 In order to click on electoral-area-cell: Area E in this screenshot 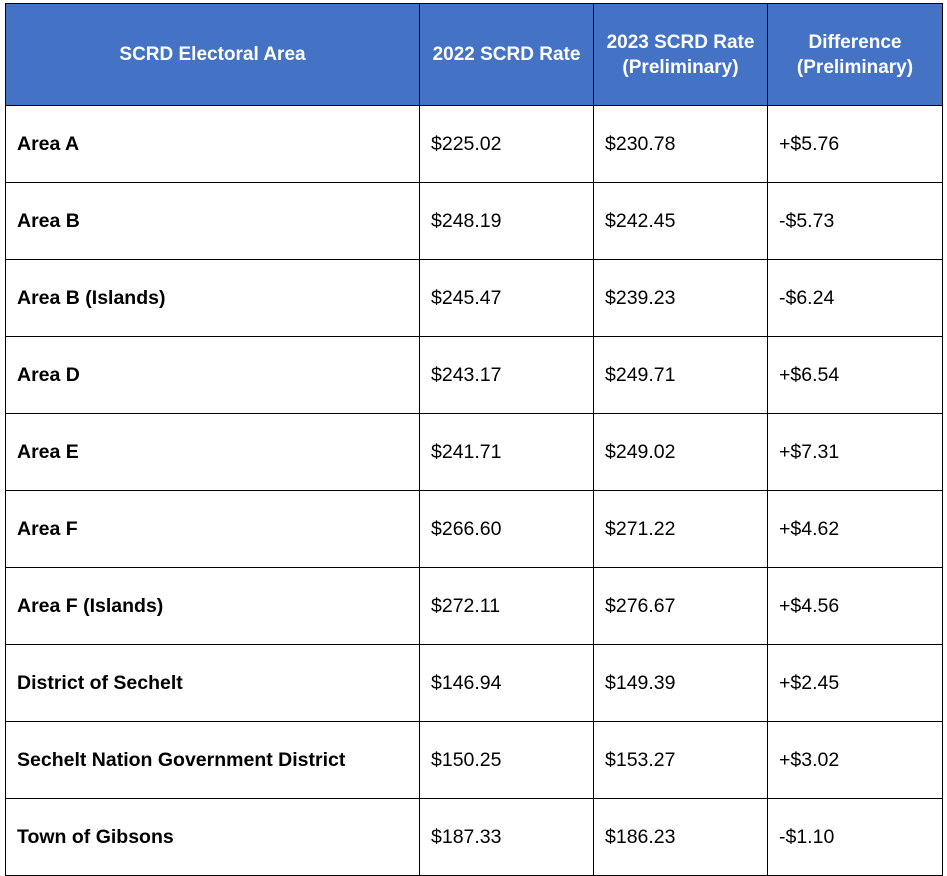, I will do `click(212, 452)`.